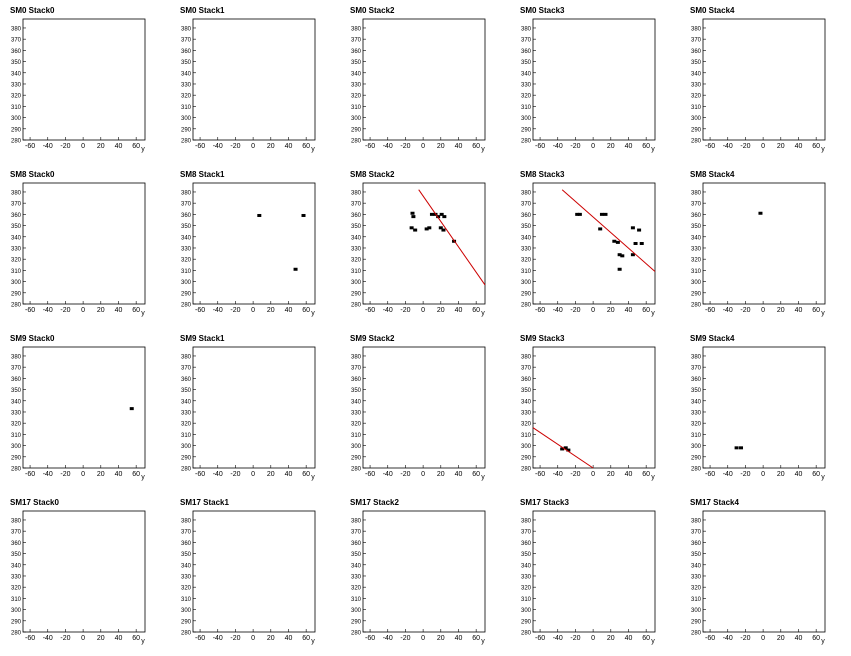 The image size is (851, 656). What do you see at coordinates (202, 174) in the screenshot?
I see `panel-title: SM8 Stack1` at bounding box center [202, 174].